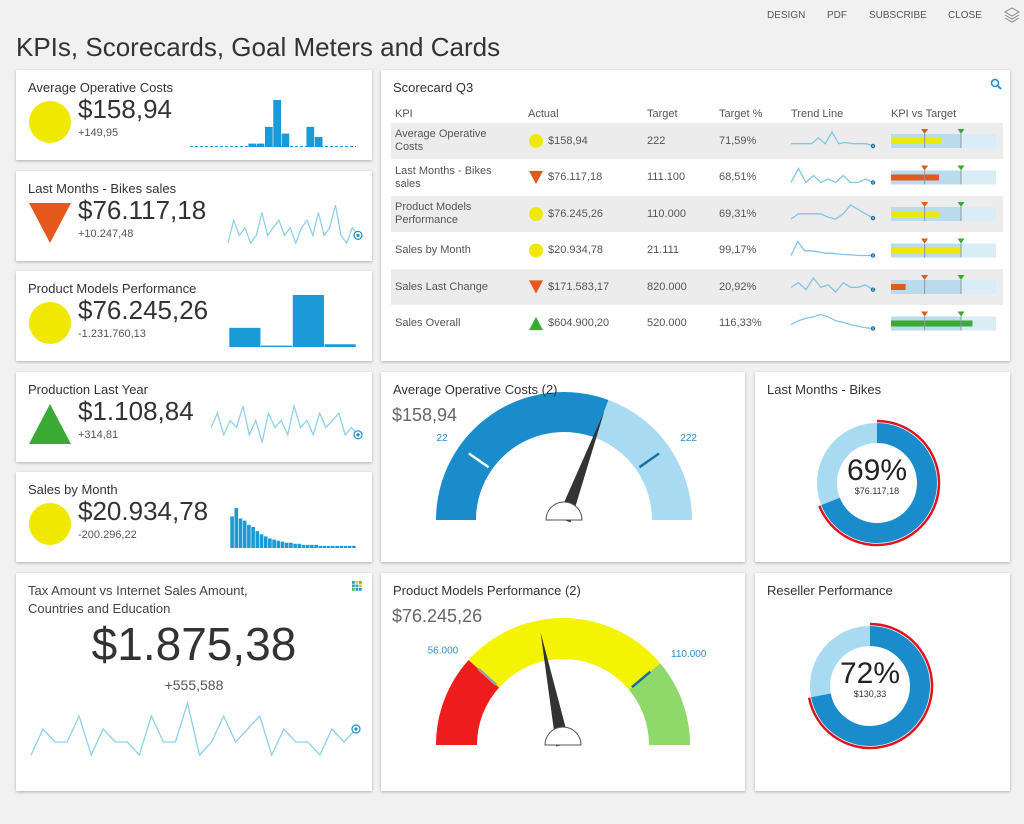  What do you see at coordinates (656, 140) in the screenshot?
I see `target: 222` at bounding box center [656, 140].